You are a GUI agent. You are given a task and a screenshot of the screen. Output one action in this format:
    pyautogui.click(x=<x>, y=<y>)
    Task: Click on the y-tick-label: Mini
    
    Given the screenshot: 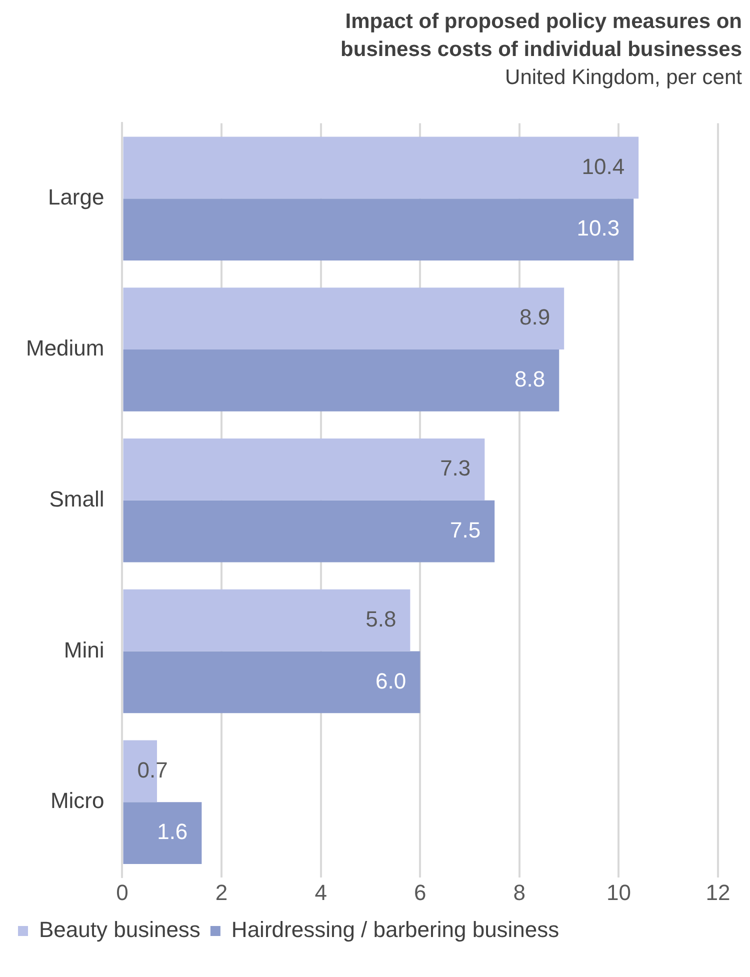 What is the action you would take?
    pyautogui.click(x=84, y=649)
    